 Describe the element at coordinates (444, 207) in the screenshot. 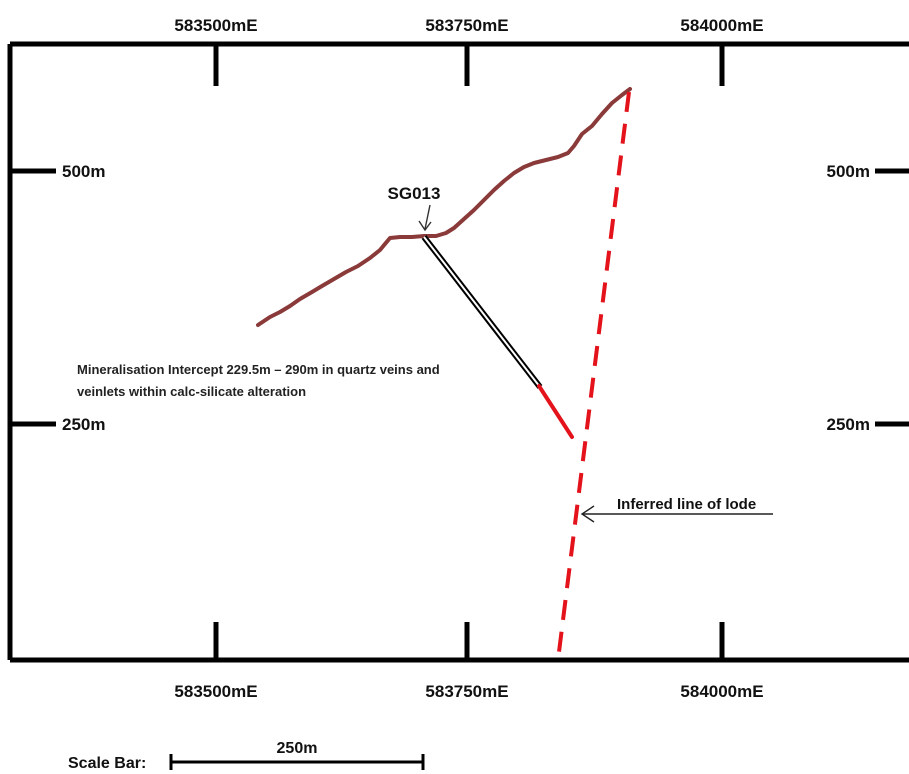

I see `topography-line` at that location.